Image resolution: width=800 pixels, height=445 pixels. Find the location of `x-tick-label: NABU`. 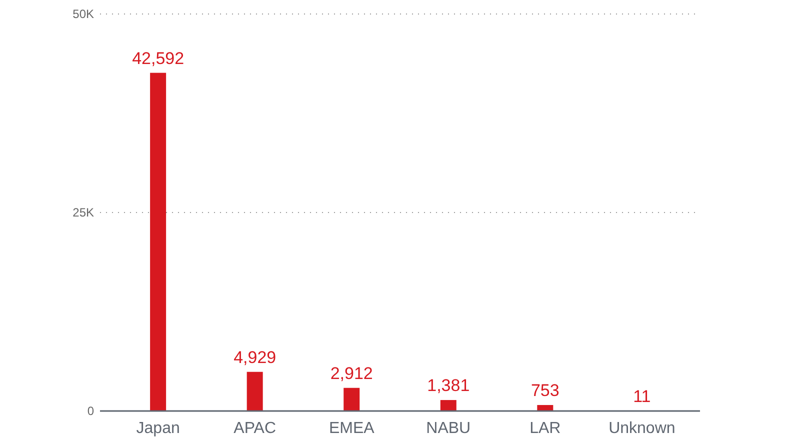

x-tick-label: NABU is located at coordinates (448, 428).